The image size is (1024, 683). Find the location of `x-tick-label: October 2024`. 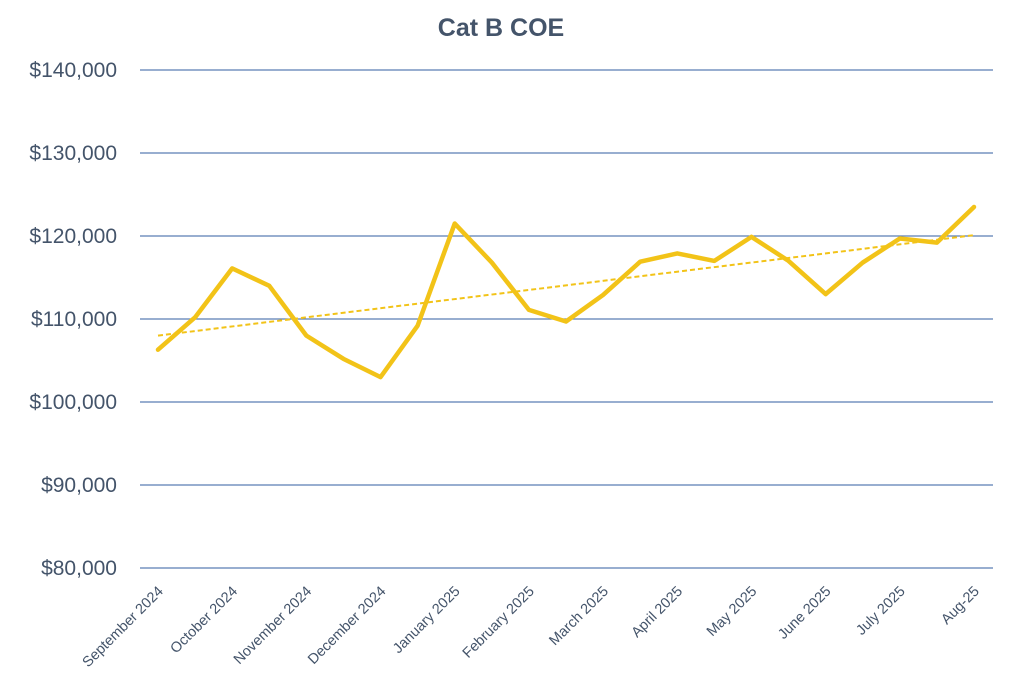

x-tick-label: October 2024 is located at coordinates (204, 620).